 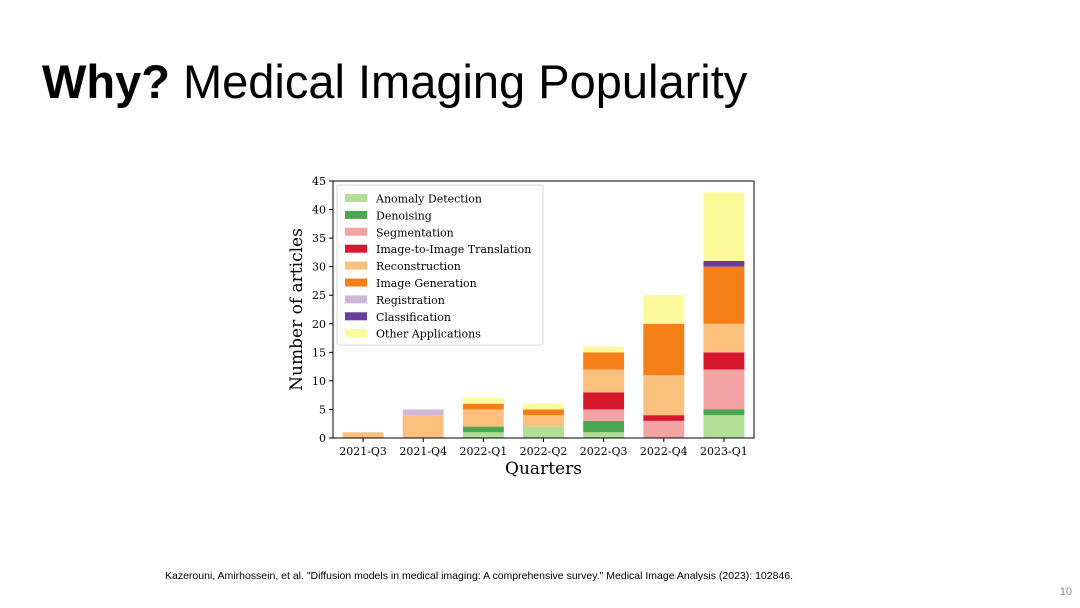 What do you see at coordinates (410, 300) in the screenshot?
I see `legend-label: Registration` at bounding box center [410, 300].